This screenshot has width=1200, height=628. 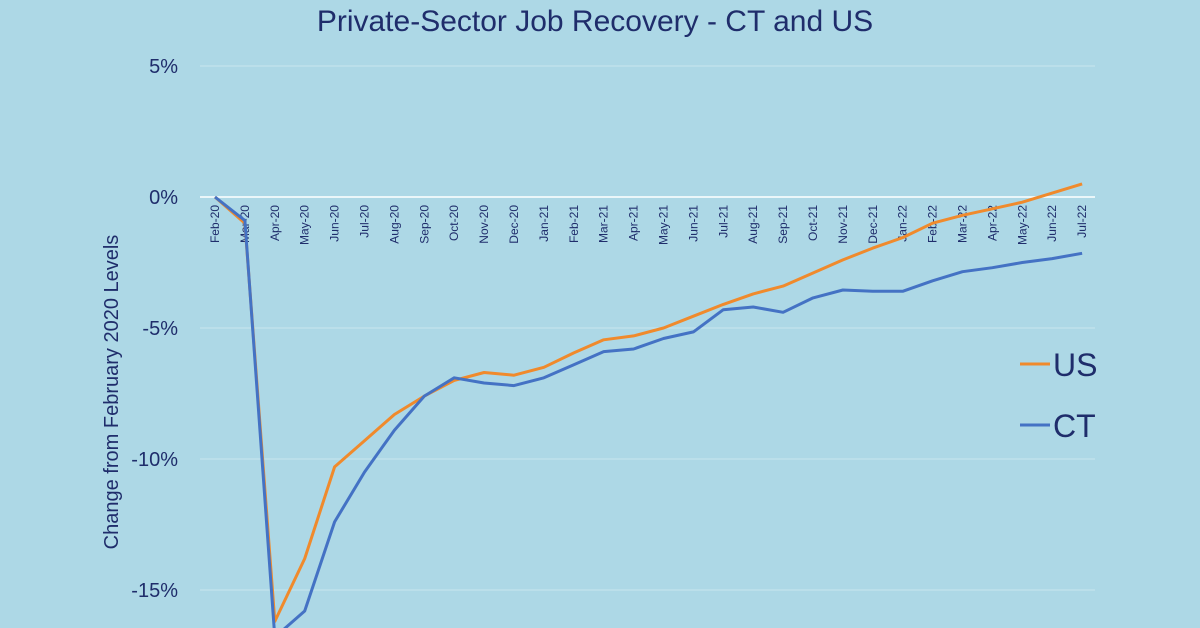 What do you see at coordinates (1058, 395) in the screenshot?
I see `legend: US CT` at bounding box center [1058, 395].